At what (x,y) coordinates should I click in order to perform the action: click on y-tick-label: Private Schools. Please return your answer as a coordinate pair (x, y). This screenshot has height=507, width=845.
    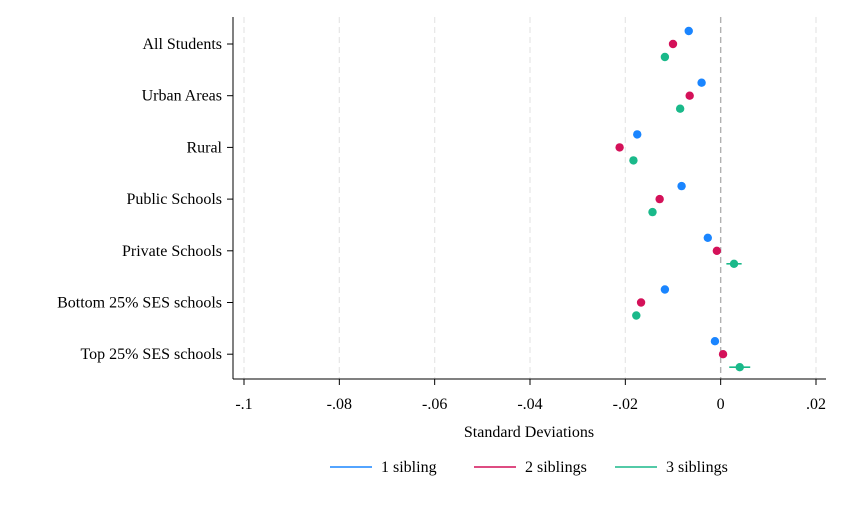
    Looking at the image, I should click on (172, 251).